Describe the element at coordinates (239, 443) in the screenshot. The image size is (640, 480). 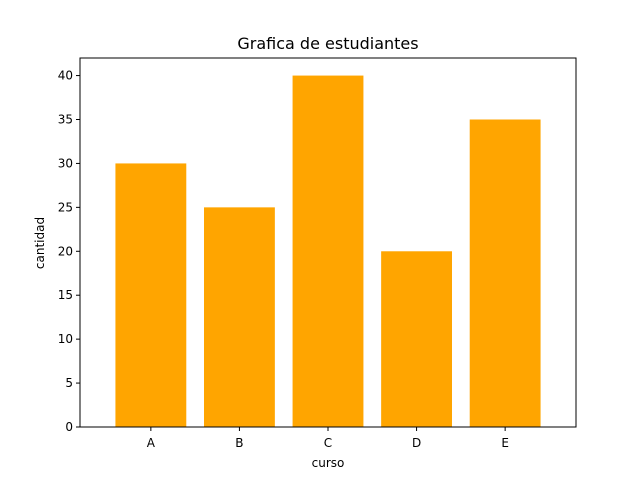
I see `x-tick-label-b: B` at that location.